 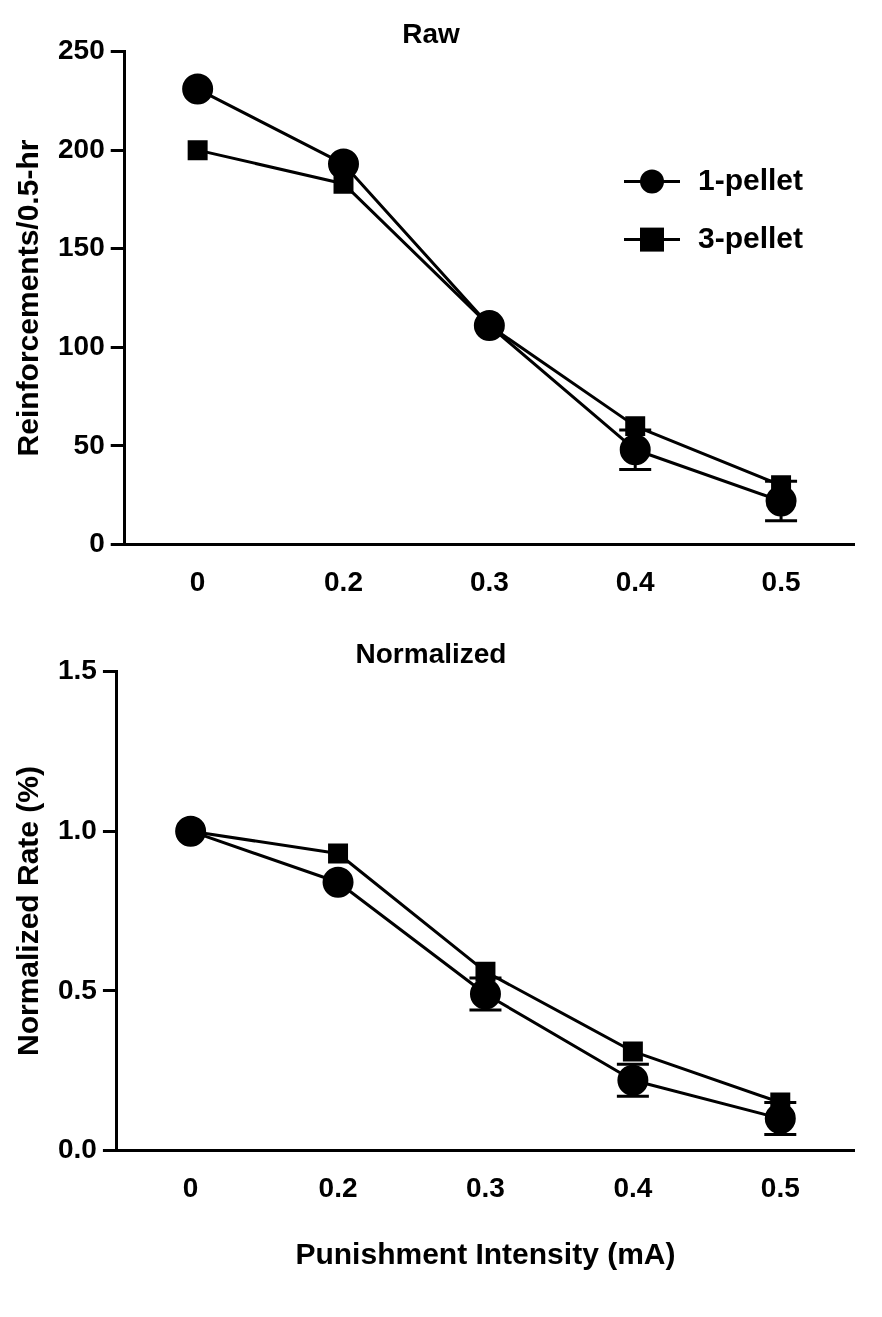 I want to click on y-tick-label: 150, so click(x=81, y=247).